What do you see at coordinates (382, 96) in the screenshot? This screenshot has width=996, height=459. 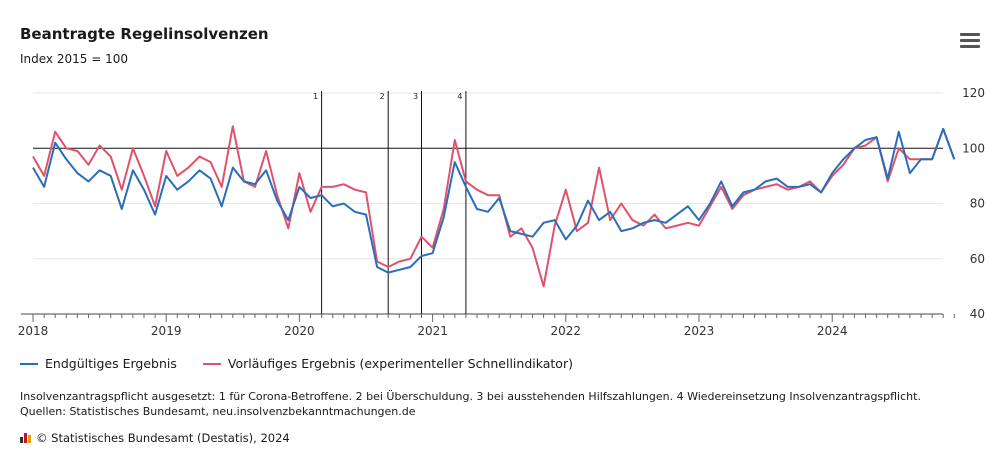 I see `annotation-label-2: 2` at bounding box center [382, 96].